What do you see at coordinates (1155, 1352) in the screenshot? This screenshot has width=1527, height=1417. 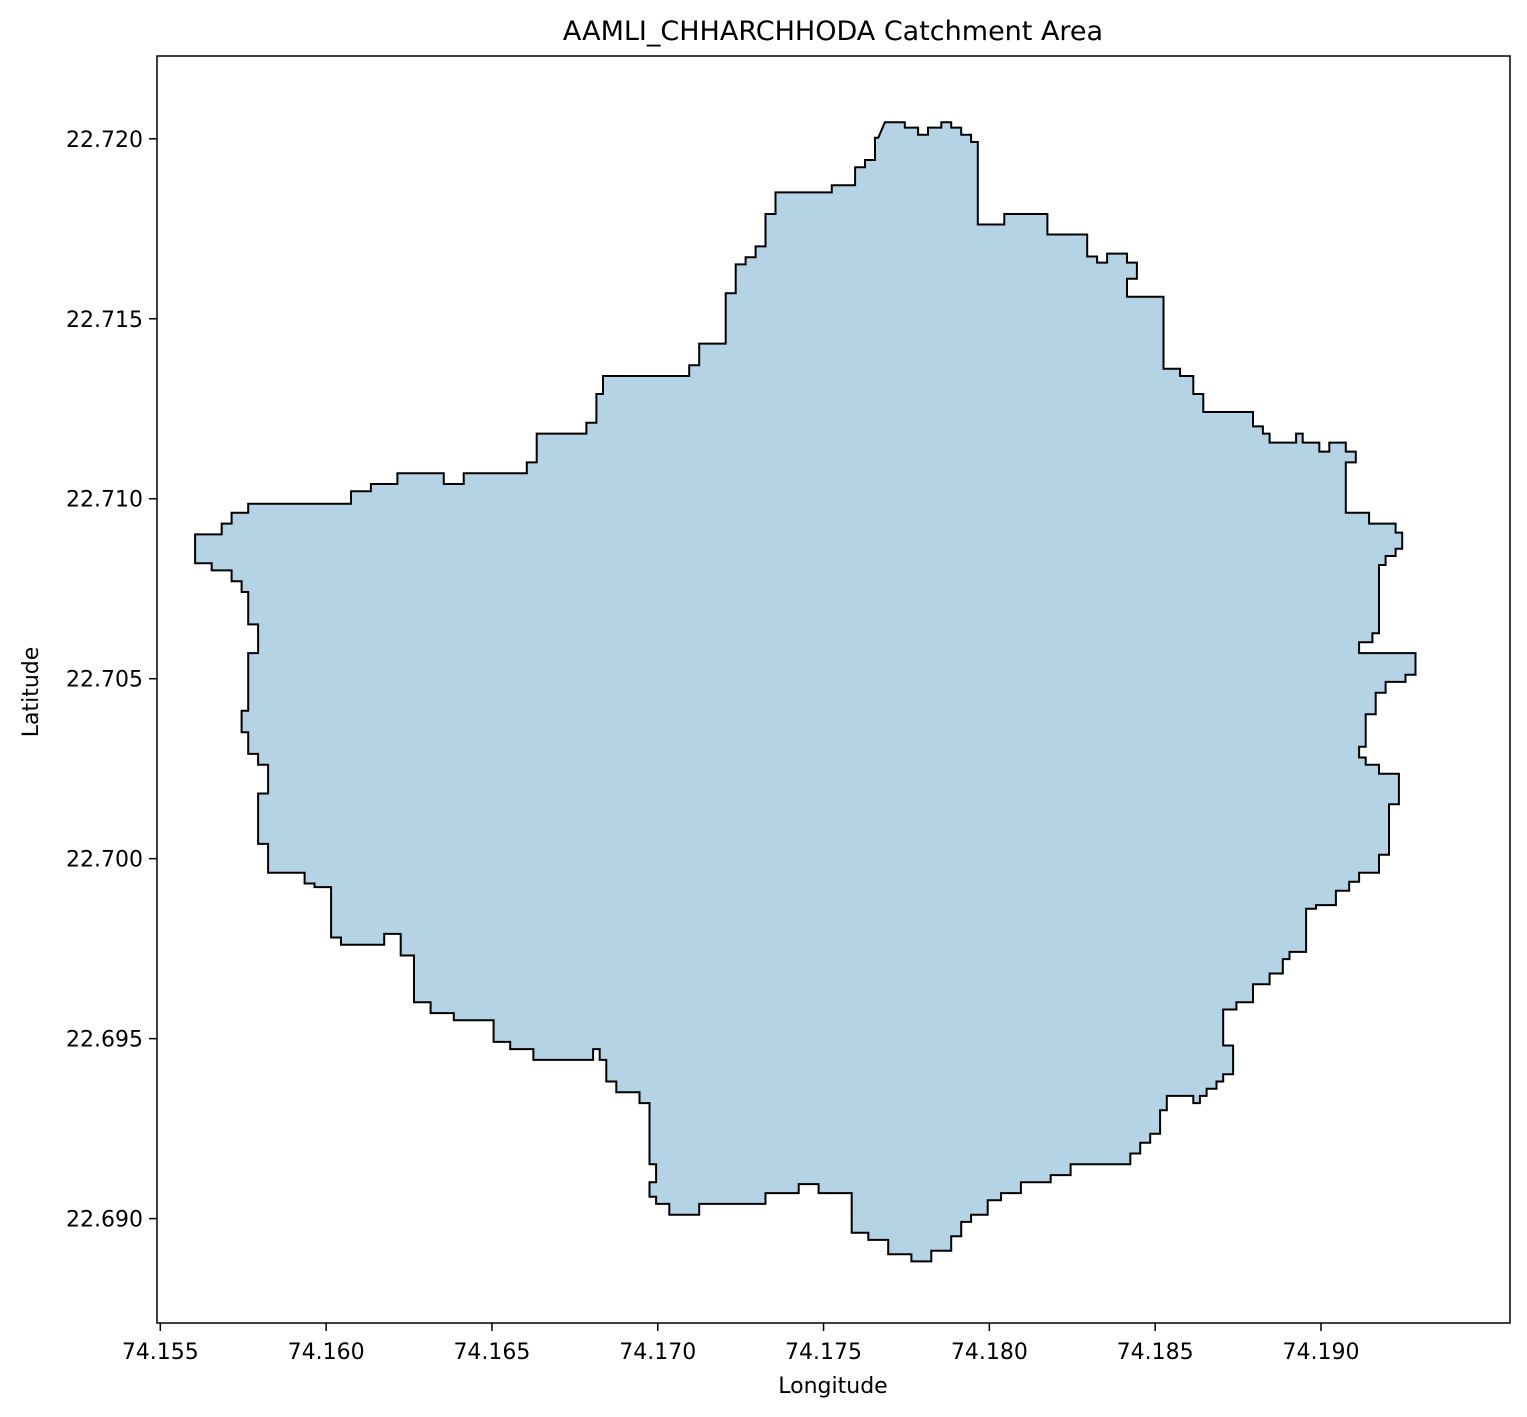 I see `x-tick-label: 74.185` at bounding box center [1155, 1352].